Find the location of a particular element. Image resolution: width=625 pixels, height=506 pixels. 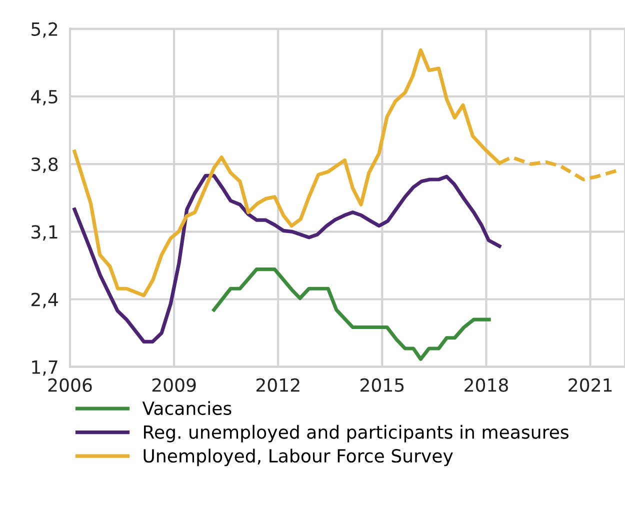

y-tick-label: 2,4 is located at coordinates (45, 300).